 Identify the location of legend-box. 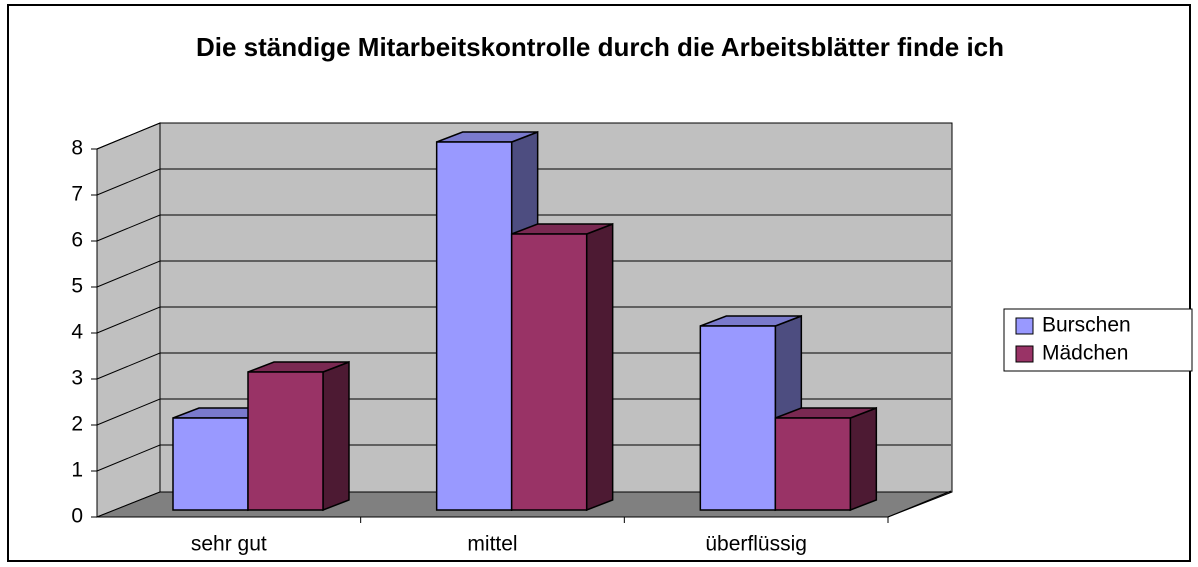
(1098, 340).